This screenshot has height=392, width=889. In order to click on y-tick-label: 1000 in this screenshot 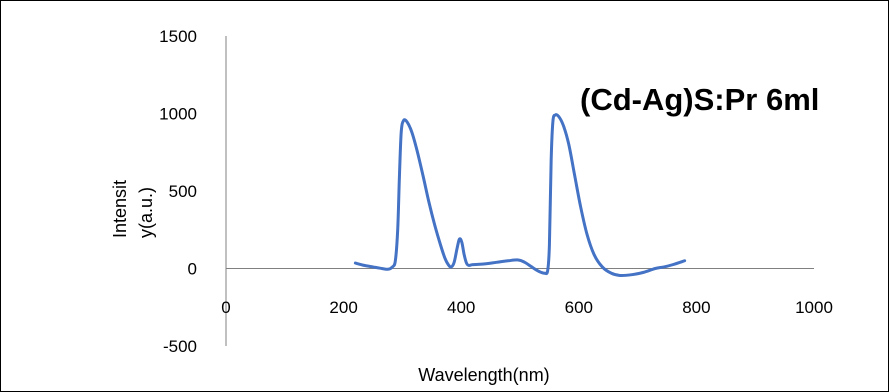, I will do `click(178, 114)`.